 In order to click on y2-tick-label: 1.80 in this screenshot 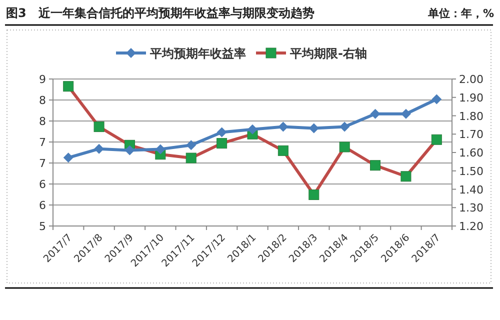, I will do `click(471, 116)`.